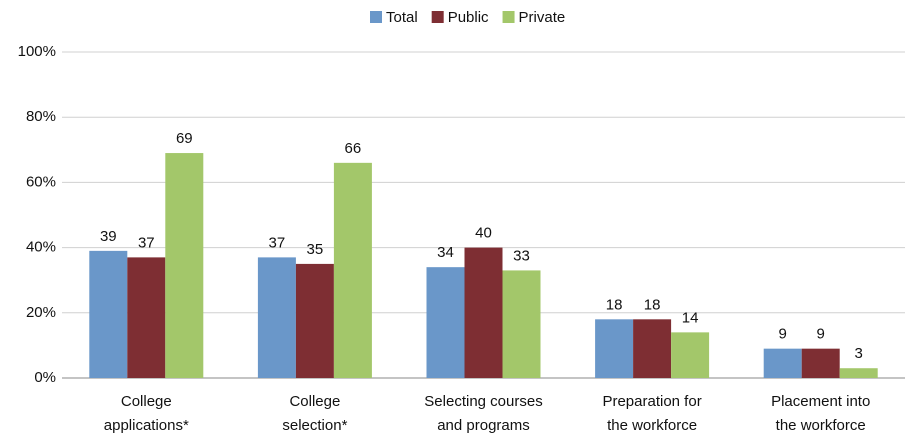  What do you see at coordinates (483, 425) in the screenshot?
I see `x-tick-label: and programs` at bounding box center [483, 425].